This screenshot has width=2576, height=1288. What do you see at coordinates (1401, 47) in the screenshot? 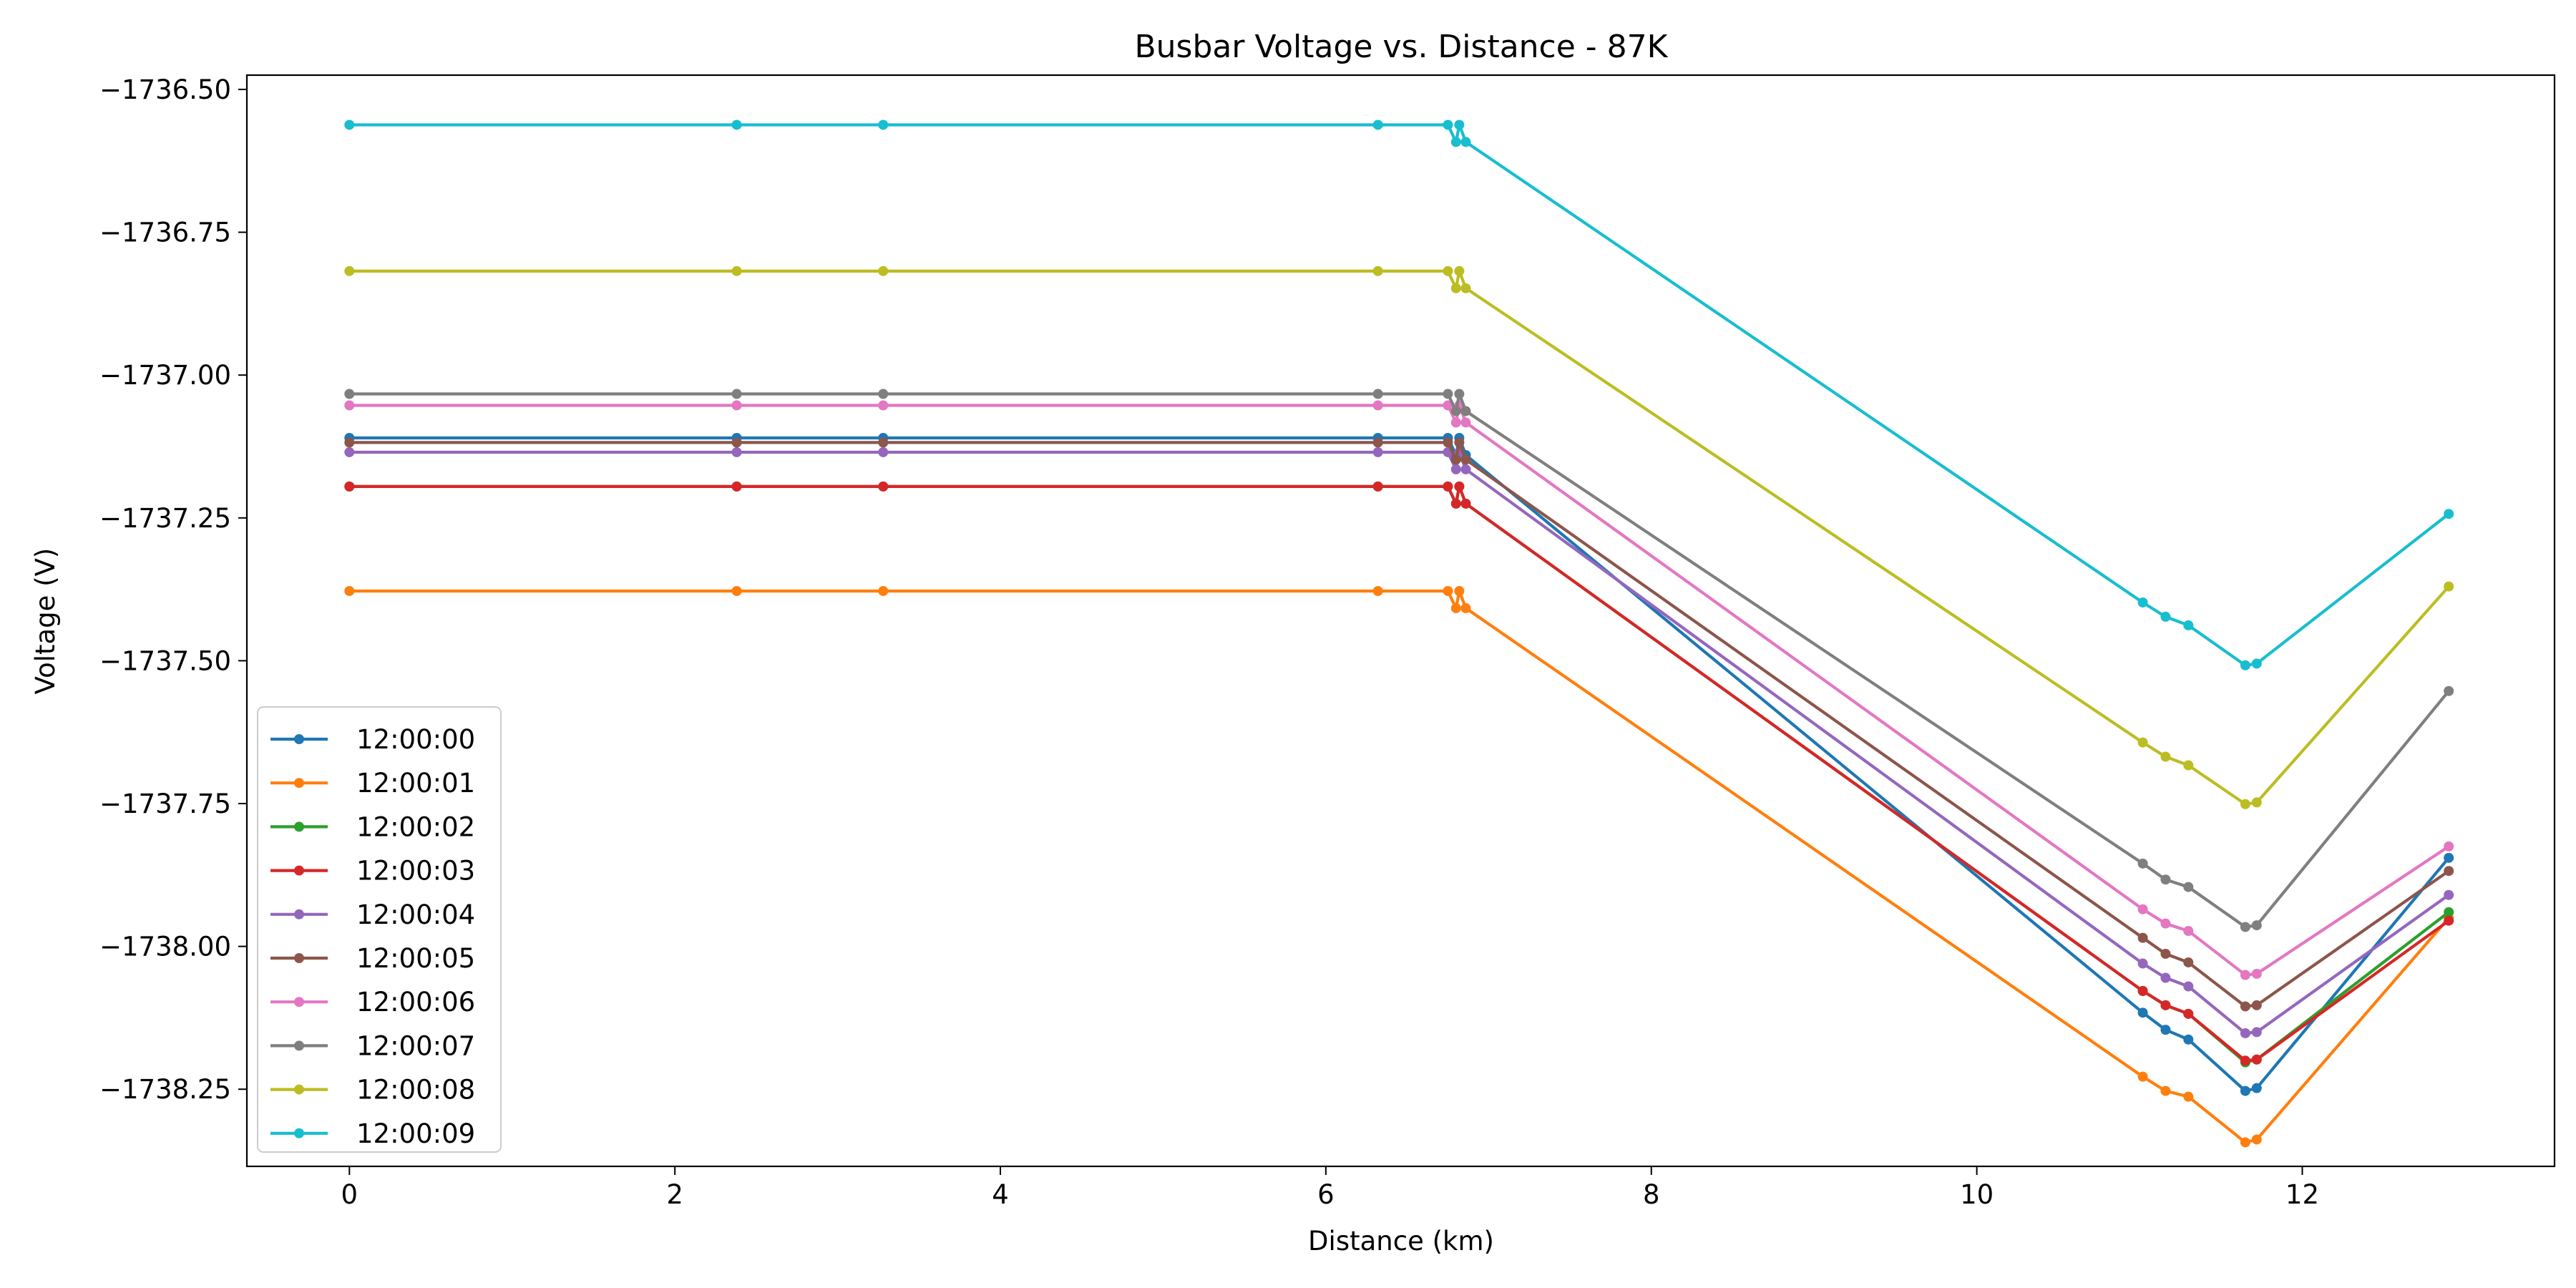
I see `chart-title: Busbar Voltage vs. Distance - 87K` at bounding box center [1401, 47].